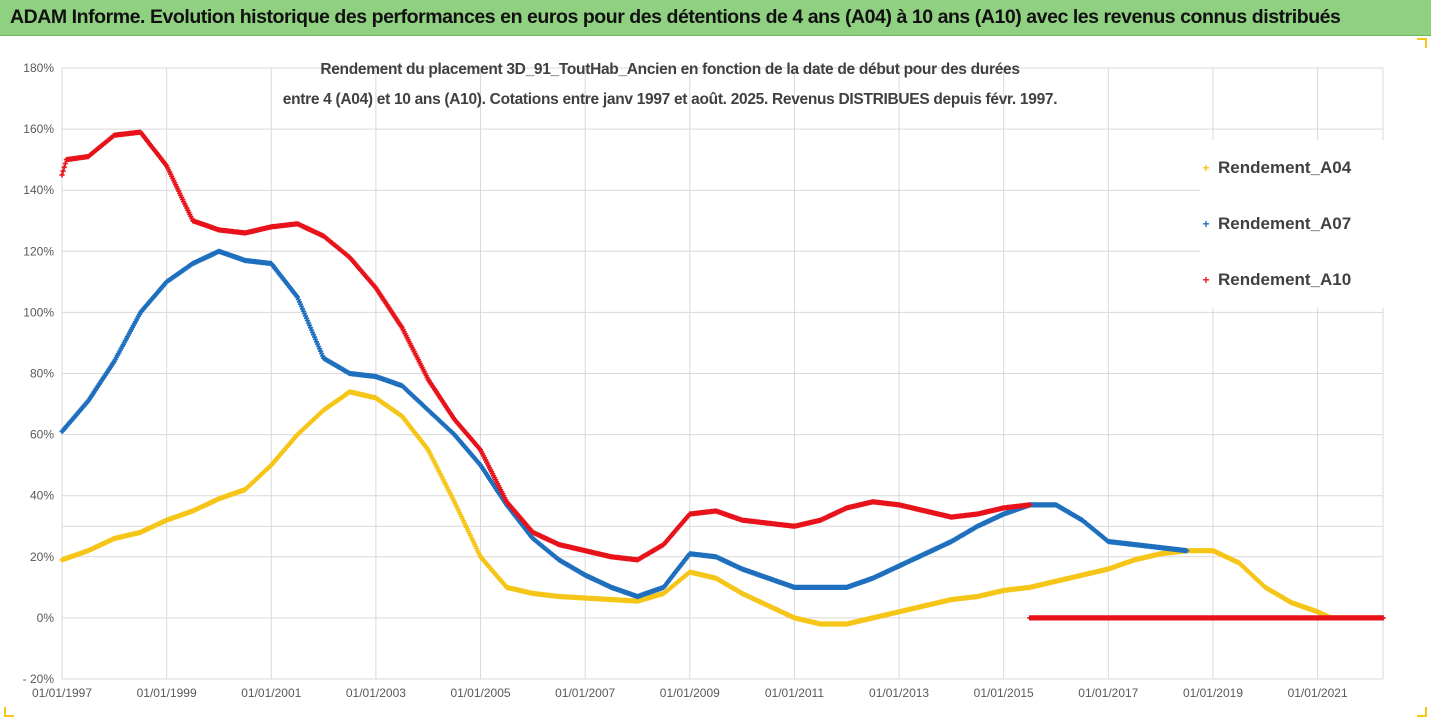 This screenshot has width=1431, height=721. I want to click on frame-corner-bottom-right, so click(1422, 712).